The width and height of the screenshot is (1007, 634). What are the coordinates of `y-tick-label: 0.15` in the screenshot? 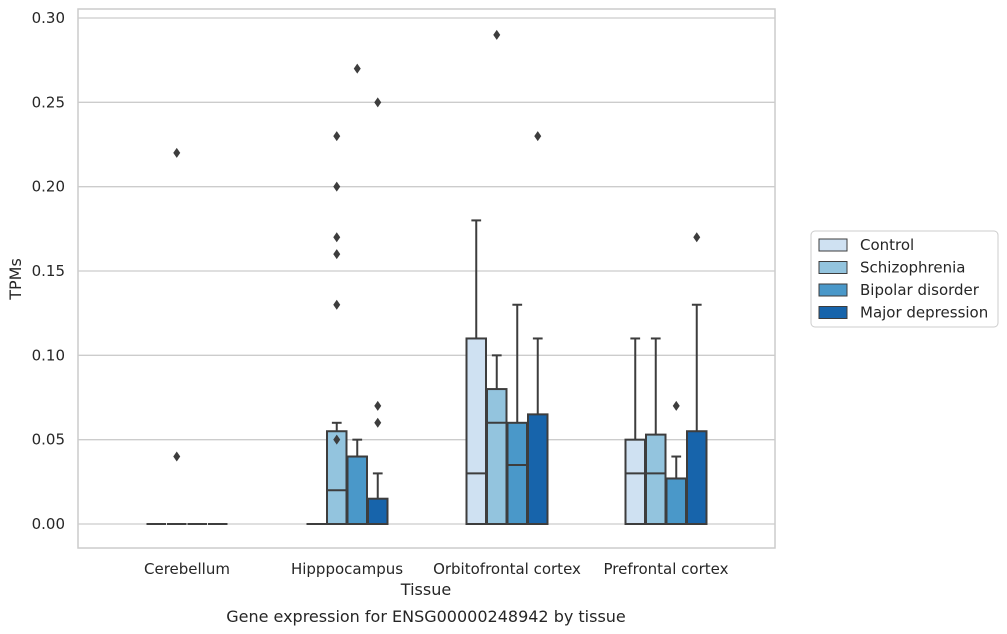 It's located at (48, 271).